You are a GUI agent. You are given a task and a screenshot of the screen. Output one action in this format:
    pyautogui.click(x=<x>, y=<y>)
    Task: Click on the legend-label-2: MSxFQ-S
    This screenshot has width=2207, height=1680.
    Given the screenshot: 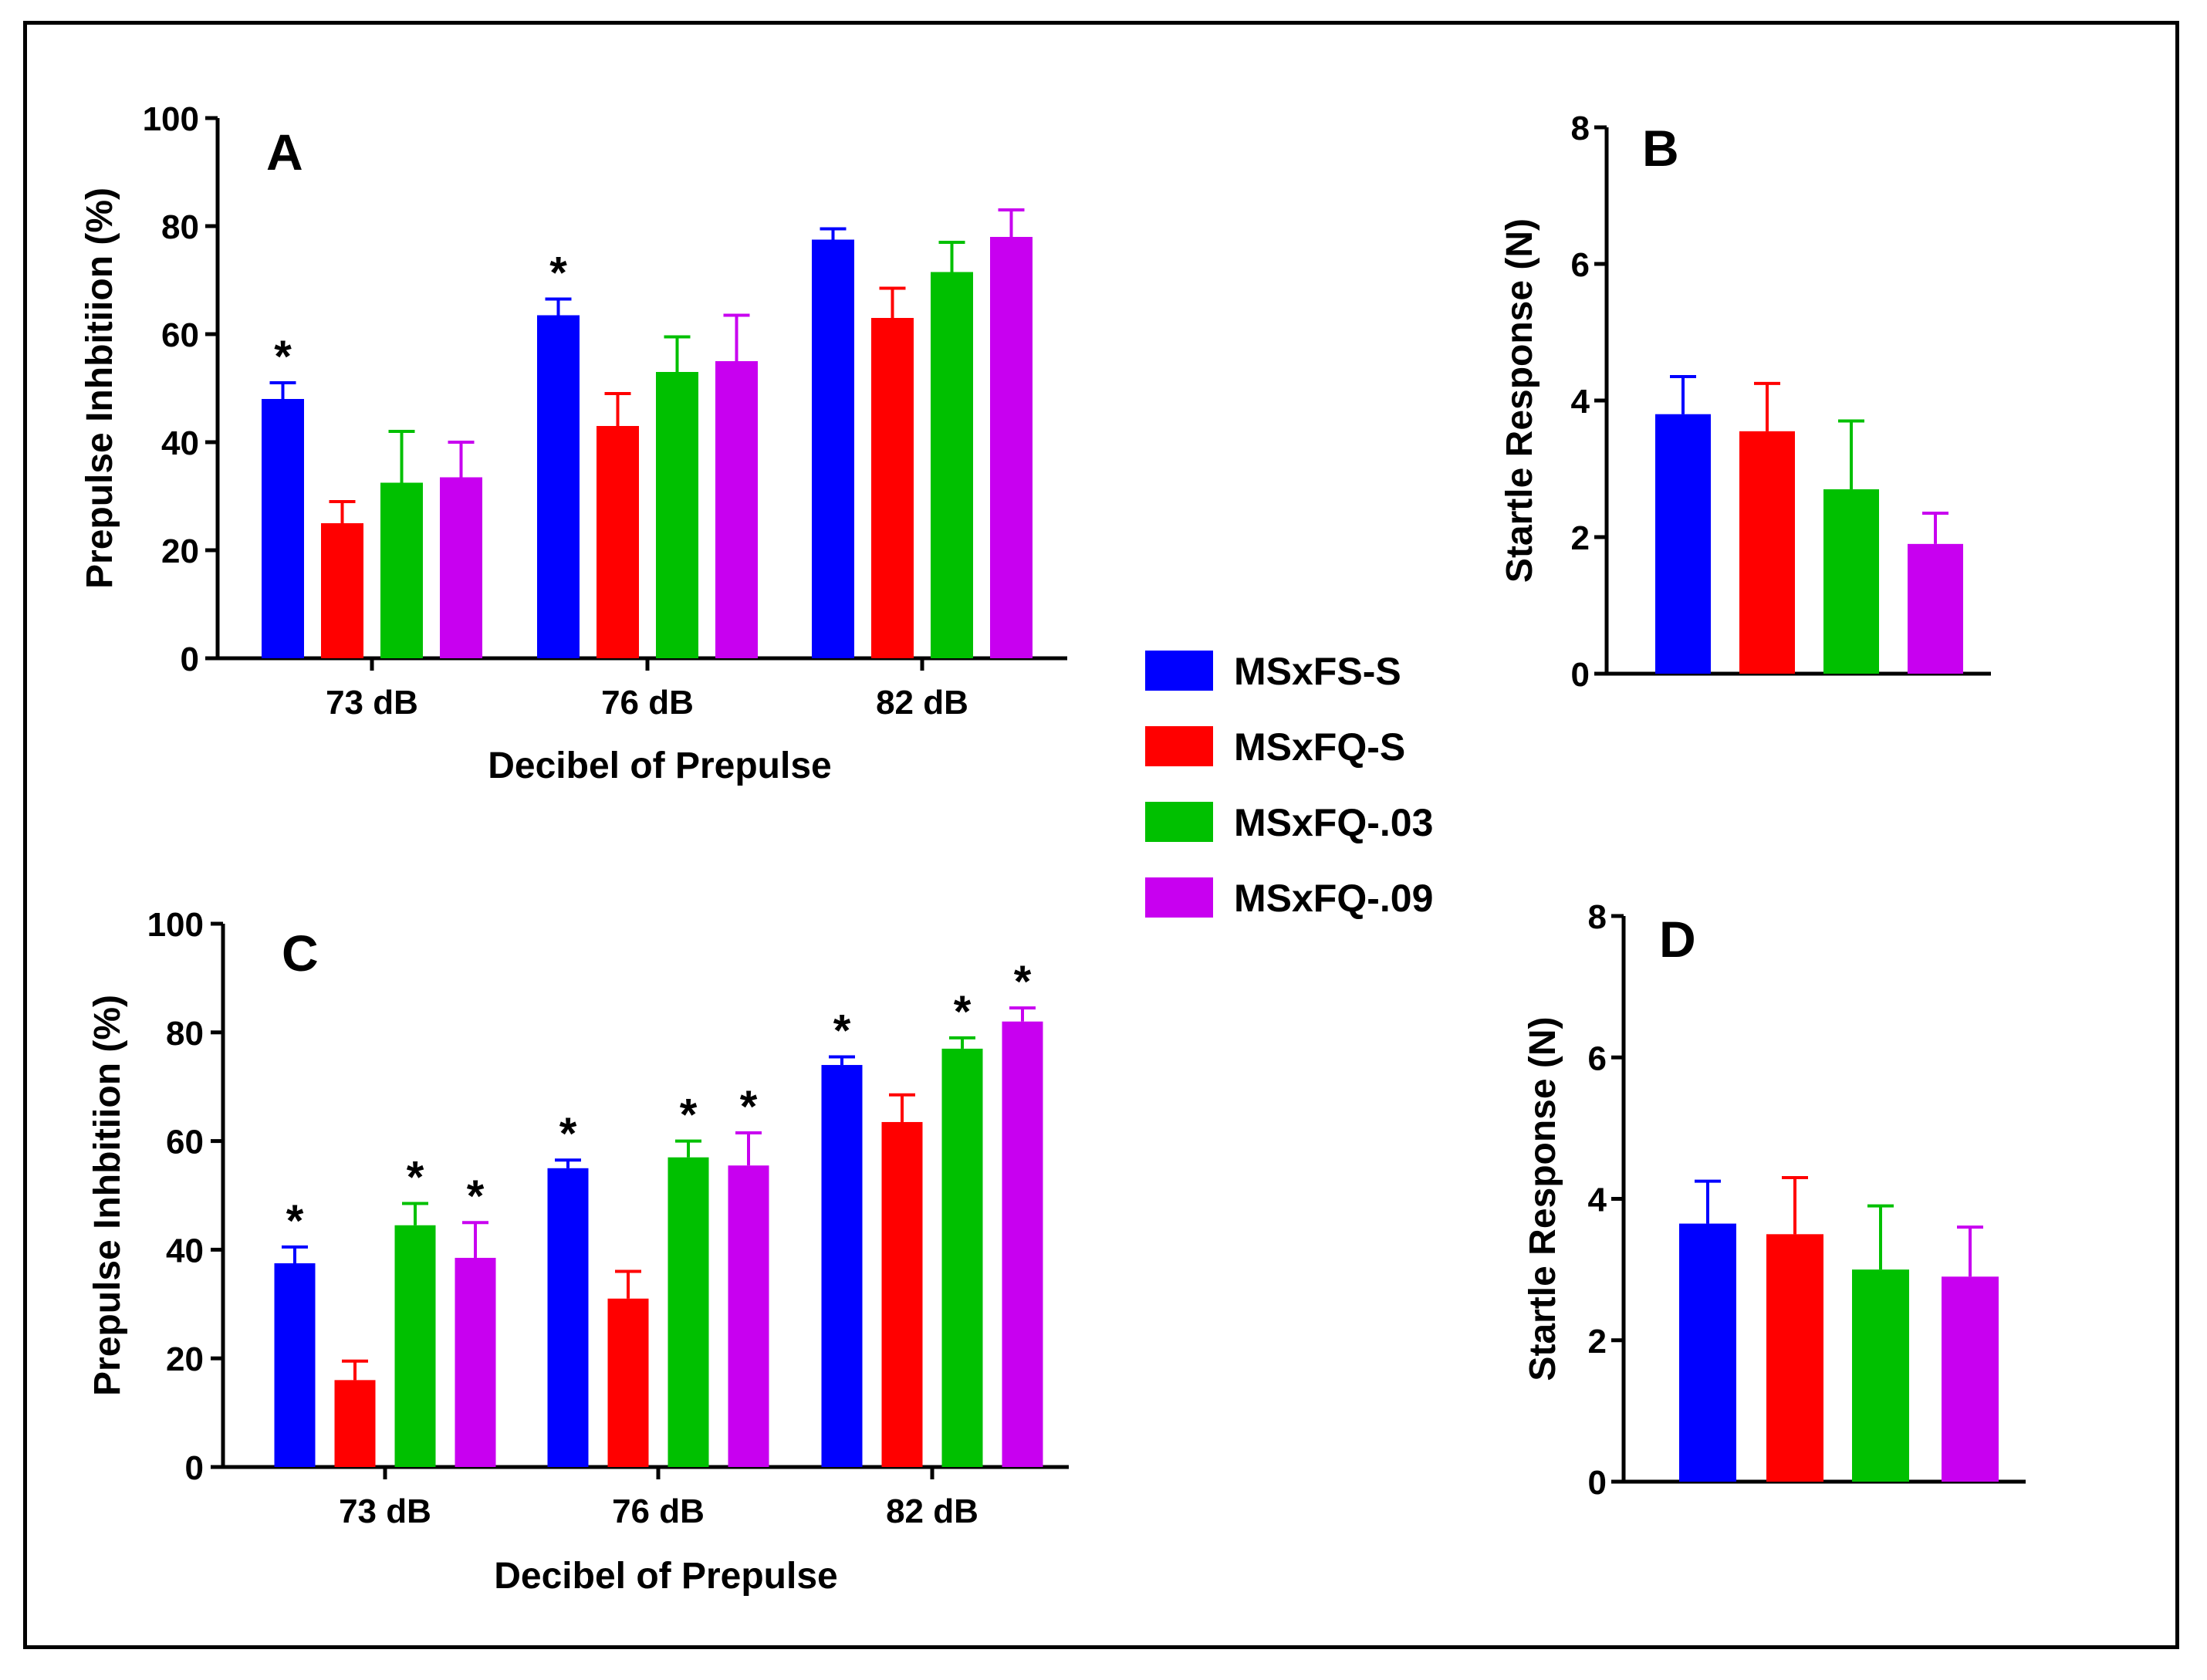 What is the action you would take?
    pyautogui.click(x=1319, y=747)
    